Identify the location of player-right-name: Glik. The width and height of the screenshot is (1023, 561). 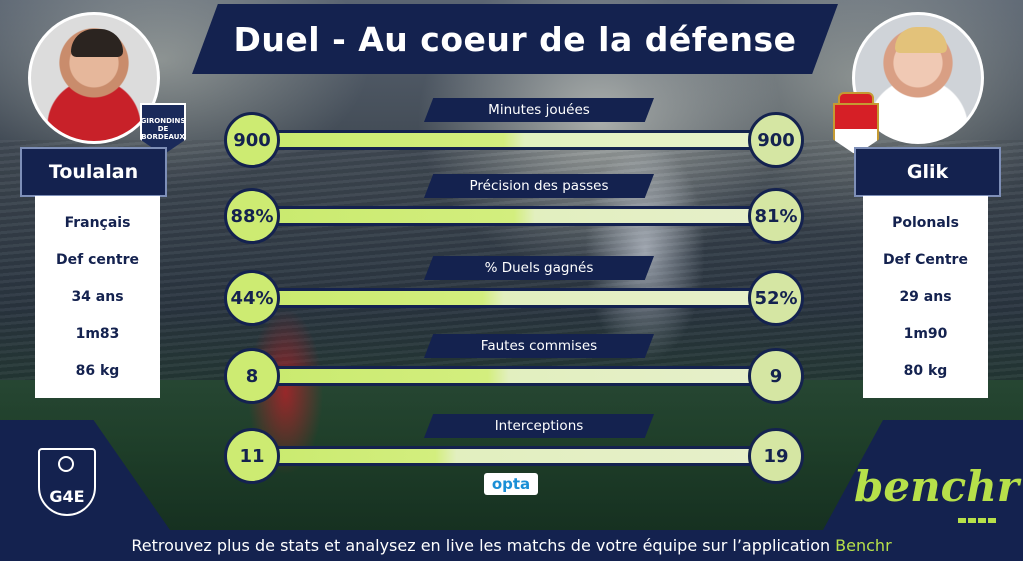
(927, 172).